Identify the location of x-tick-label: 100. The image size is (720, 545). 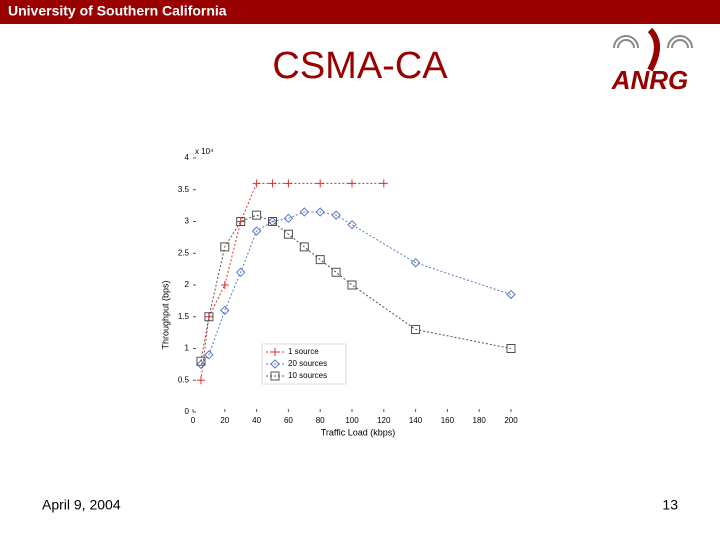
(352, 420).